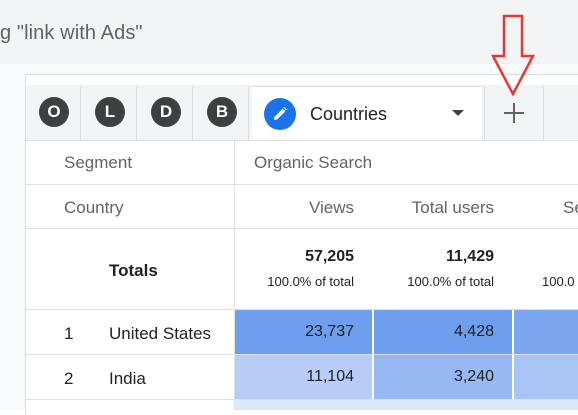  I want to click on row-users: 3,240, so click(473, 376).